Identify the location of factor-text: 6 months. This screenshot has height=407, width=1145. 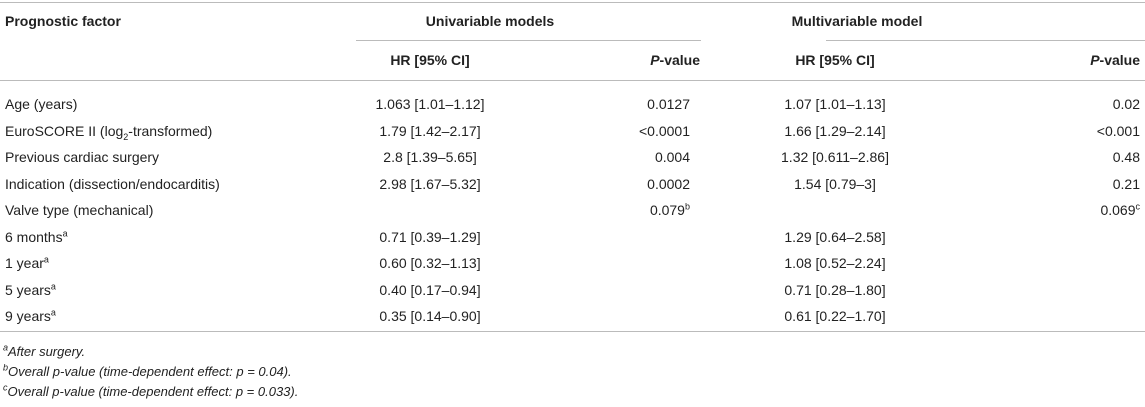
(34, 236).